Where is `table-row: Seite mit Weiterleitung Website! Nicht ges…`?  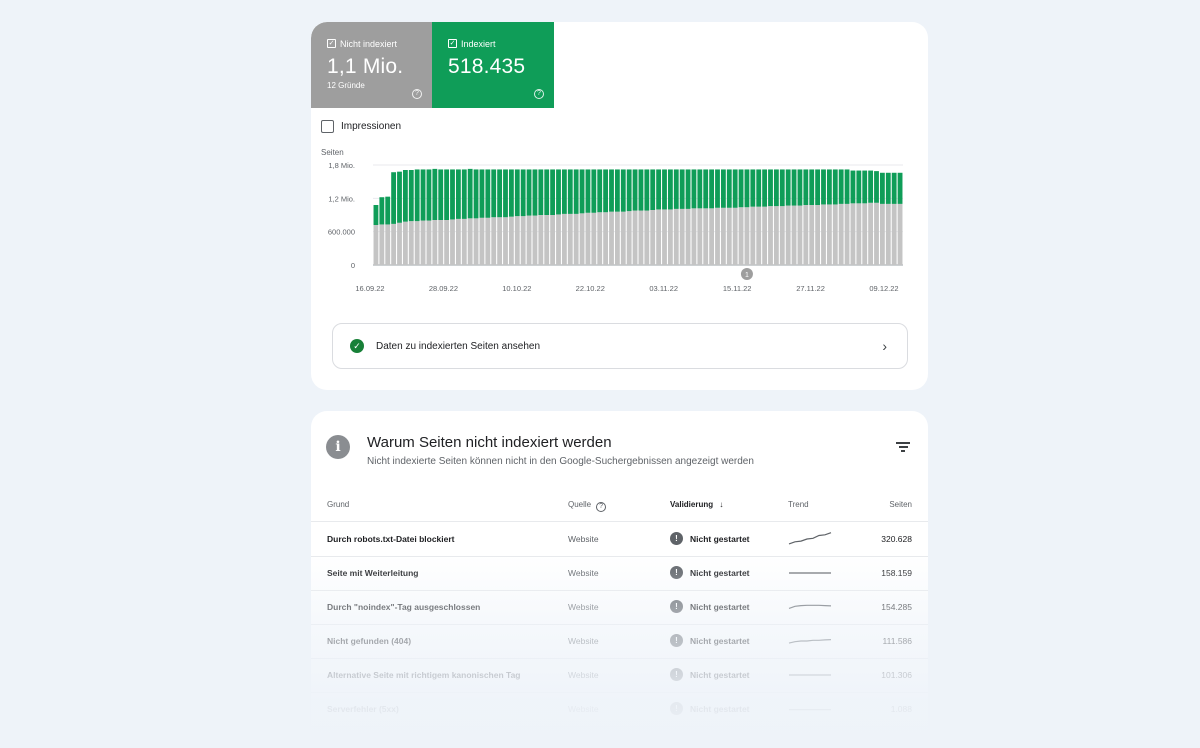 table-row: Seite mit Weiterleitung Website! Nicht ges… is located at coordinates (619, 574).